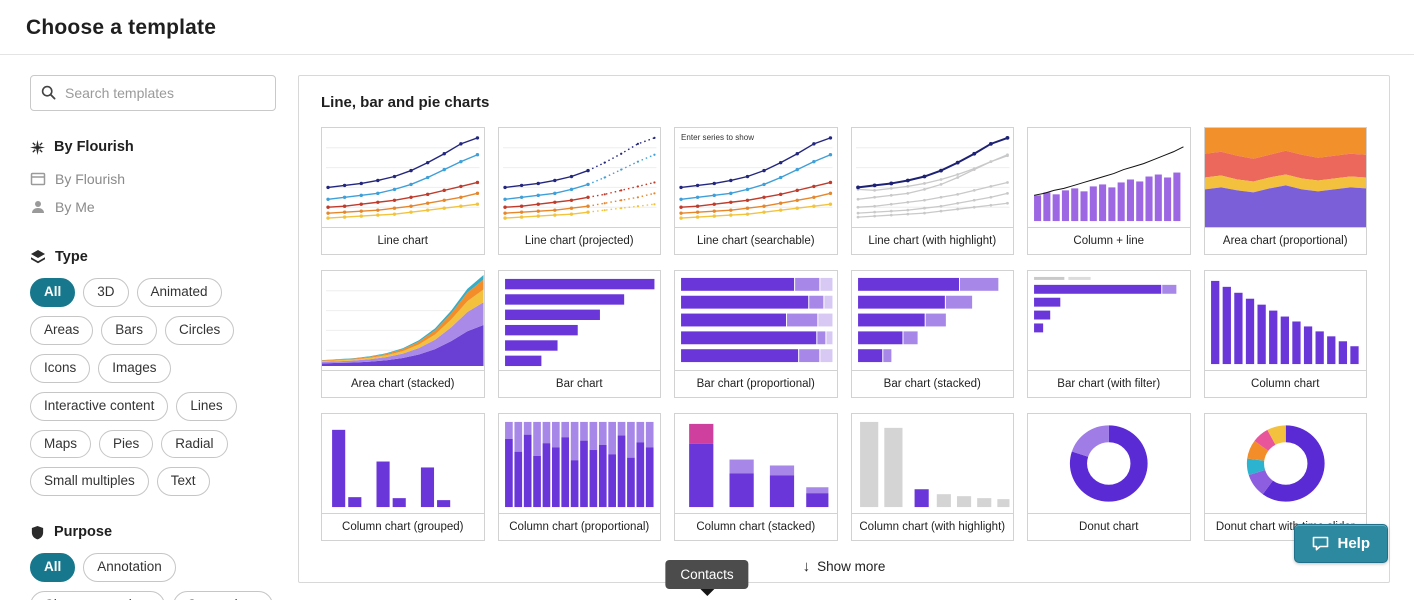  Describe the element at coordinates (179, 292) in the screenshot. I see `filter-pill-animated: Animated` at that location.